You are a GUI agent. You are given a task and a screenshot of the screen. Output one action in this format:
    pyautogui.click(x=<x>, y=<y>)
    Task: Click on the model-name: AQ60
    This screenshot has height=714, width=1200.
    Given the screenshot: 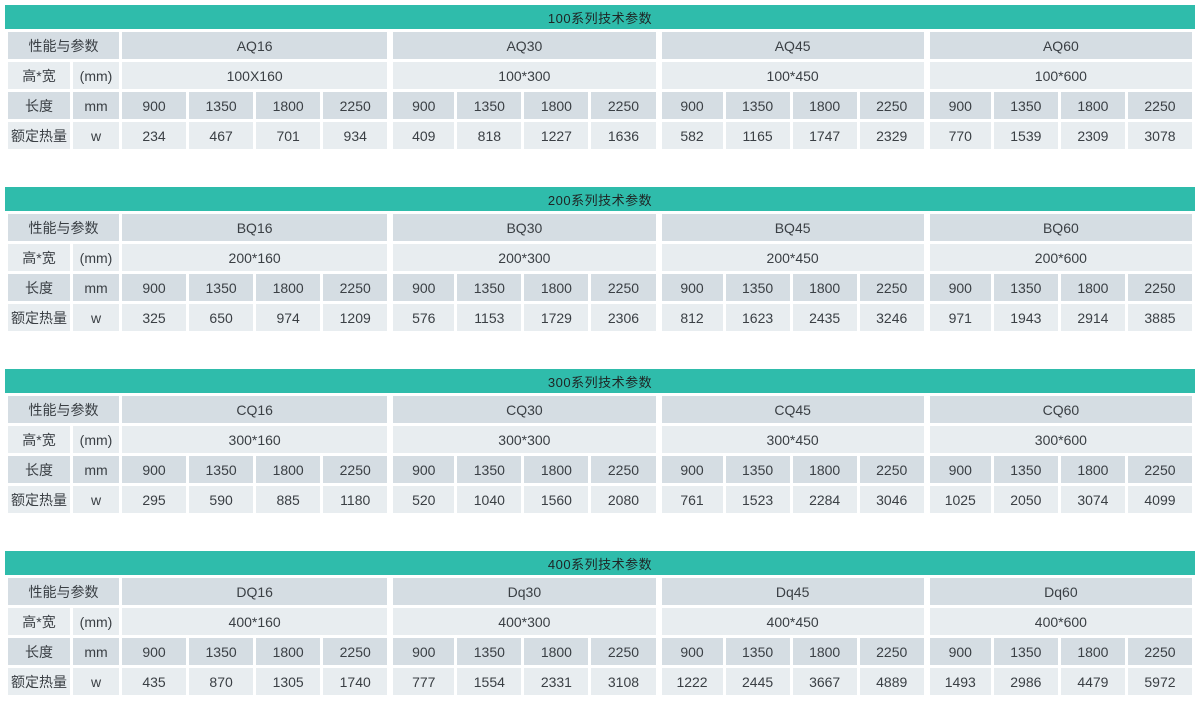 What is the action you would take?
    pyautogui.click(x=1059, y=45)
    